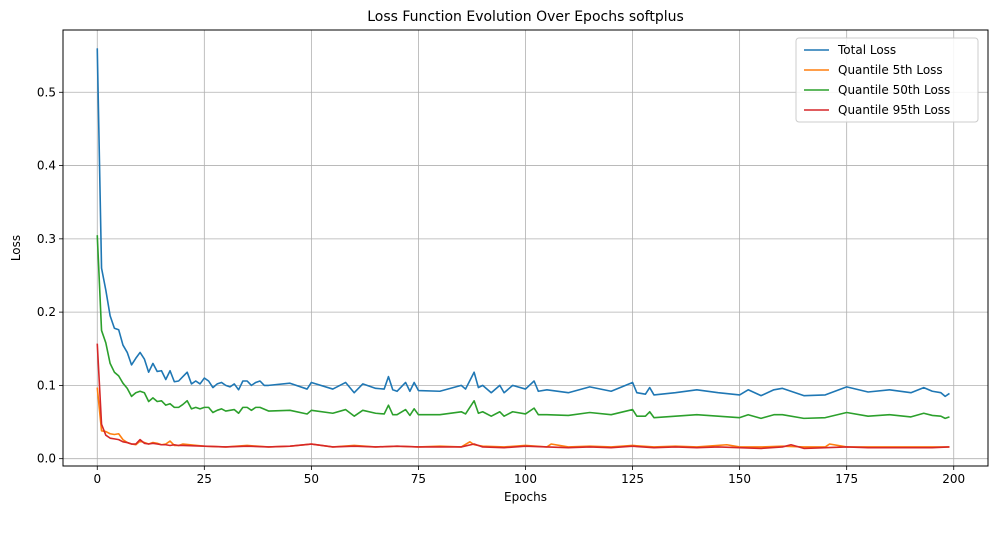 The height and width of the screenshot is (545, 1001). Describe the element at coordinates (525, 497) in the screenshot. I see `x-axis-label: Epochs` at that location.